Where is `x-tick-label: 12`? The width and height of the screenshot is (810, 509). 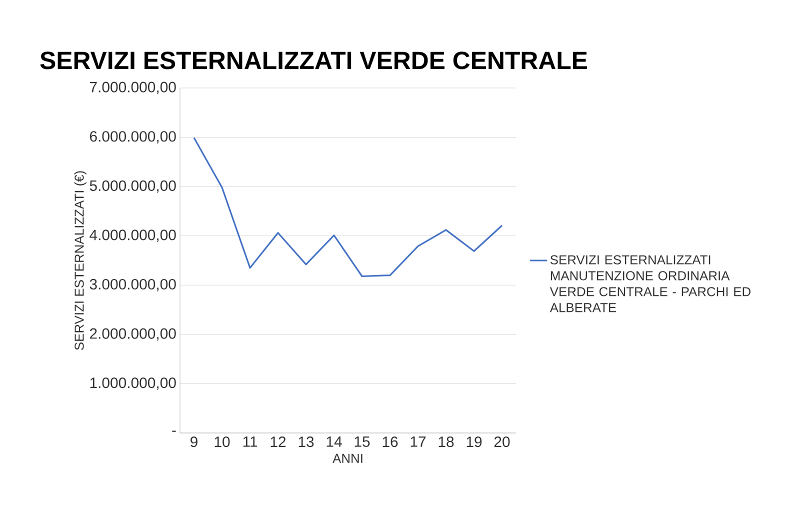 x-tick-label: 12 is located at coordinates (278, 441).